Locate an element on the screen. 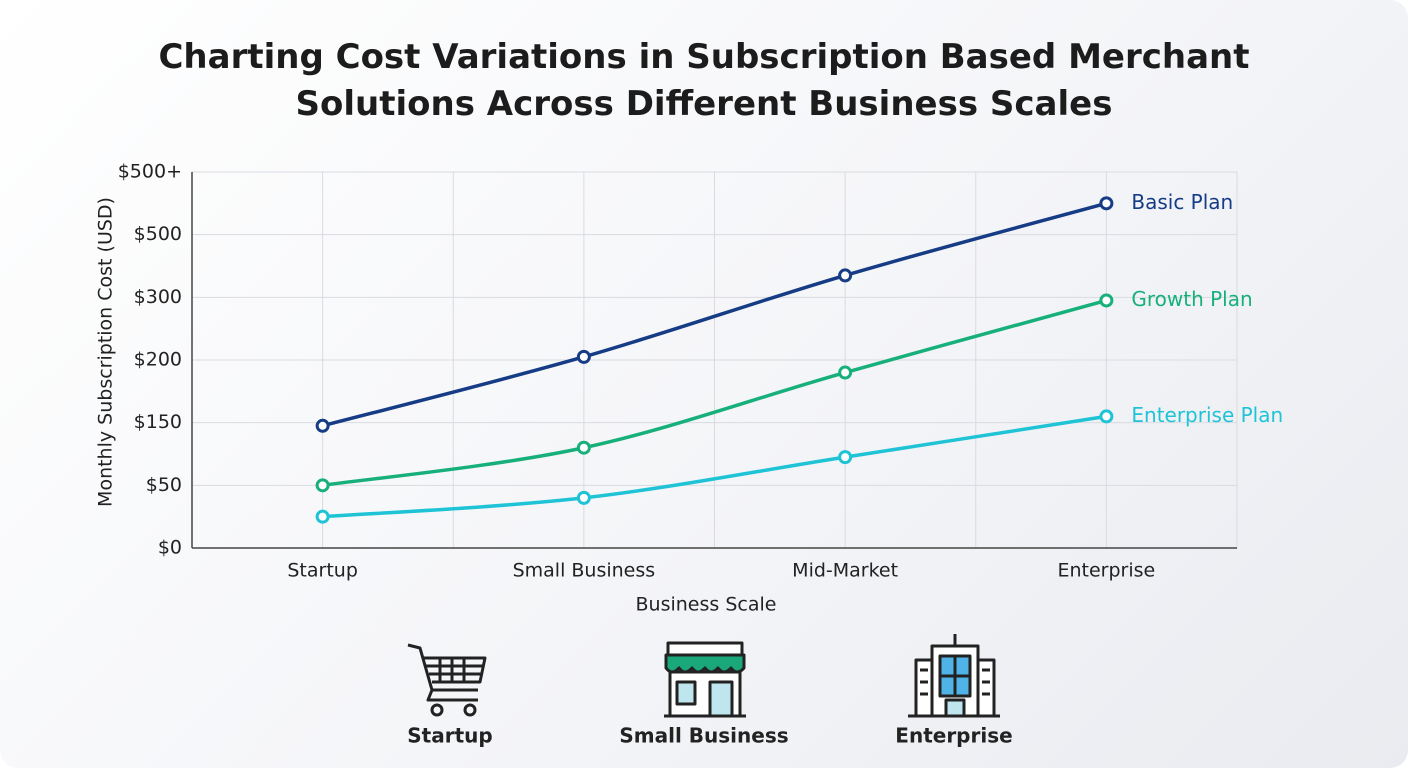  y-tick-label: $500 is located at coordinates (158, 234).